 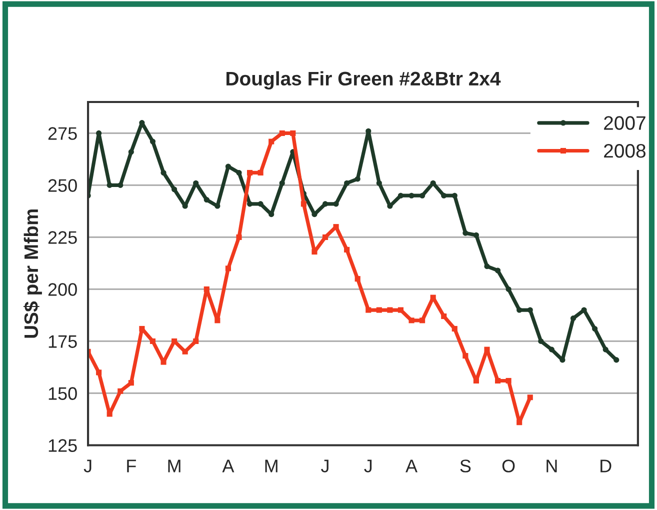 What do you see at coordinates (62, 393) in the screenshot?
I see `y-tick-label: 150` at bounding box center [62, 393].